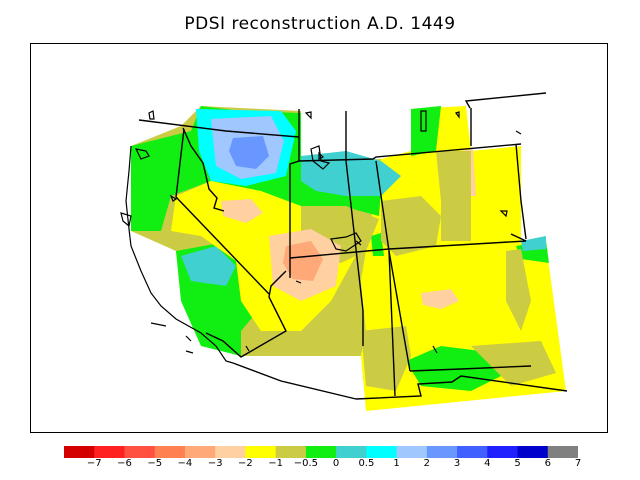 This screenshot has height=480, width=640. Describe the element at coordinates (320, 24) in the screenshot. I see `map-title: PDSI reconstruction A.D. 1449` at that location.